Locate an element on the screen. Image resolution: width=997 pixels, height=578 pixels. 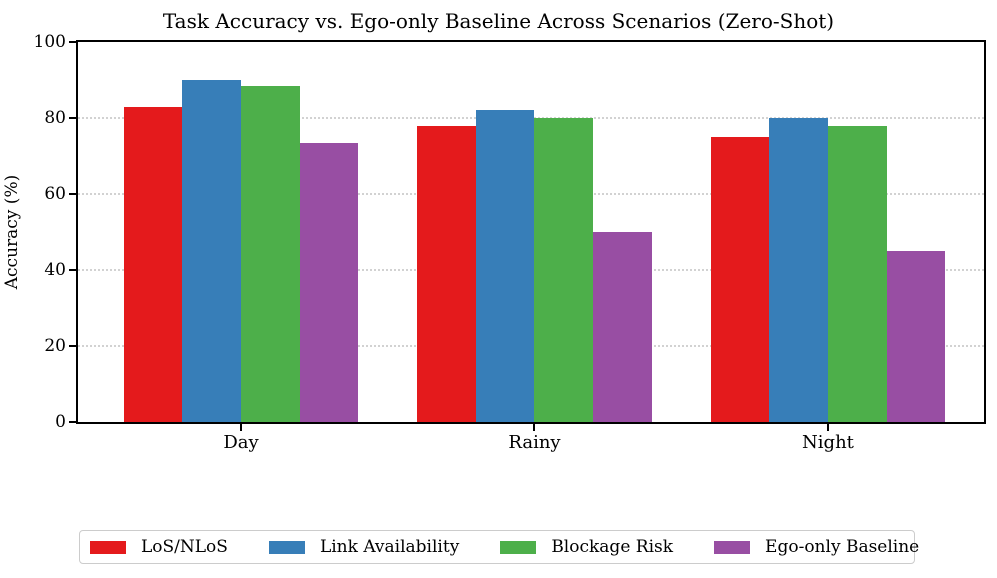
y-tick-label: 80 is located at coordinates (55, 118).